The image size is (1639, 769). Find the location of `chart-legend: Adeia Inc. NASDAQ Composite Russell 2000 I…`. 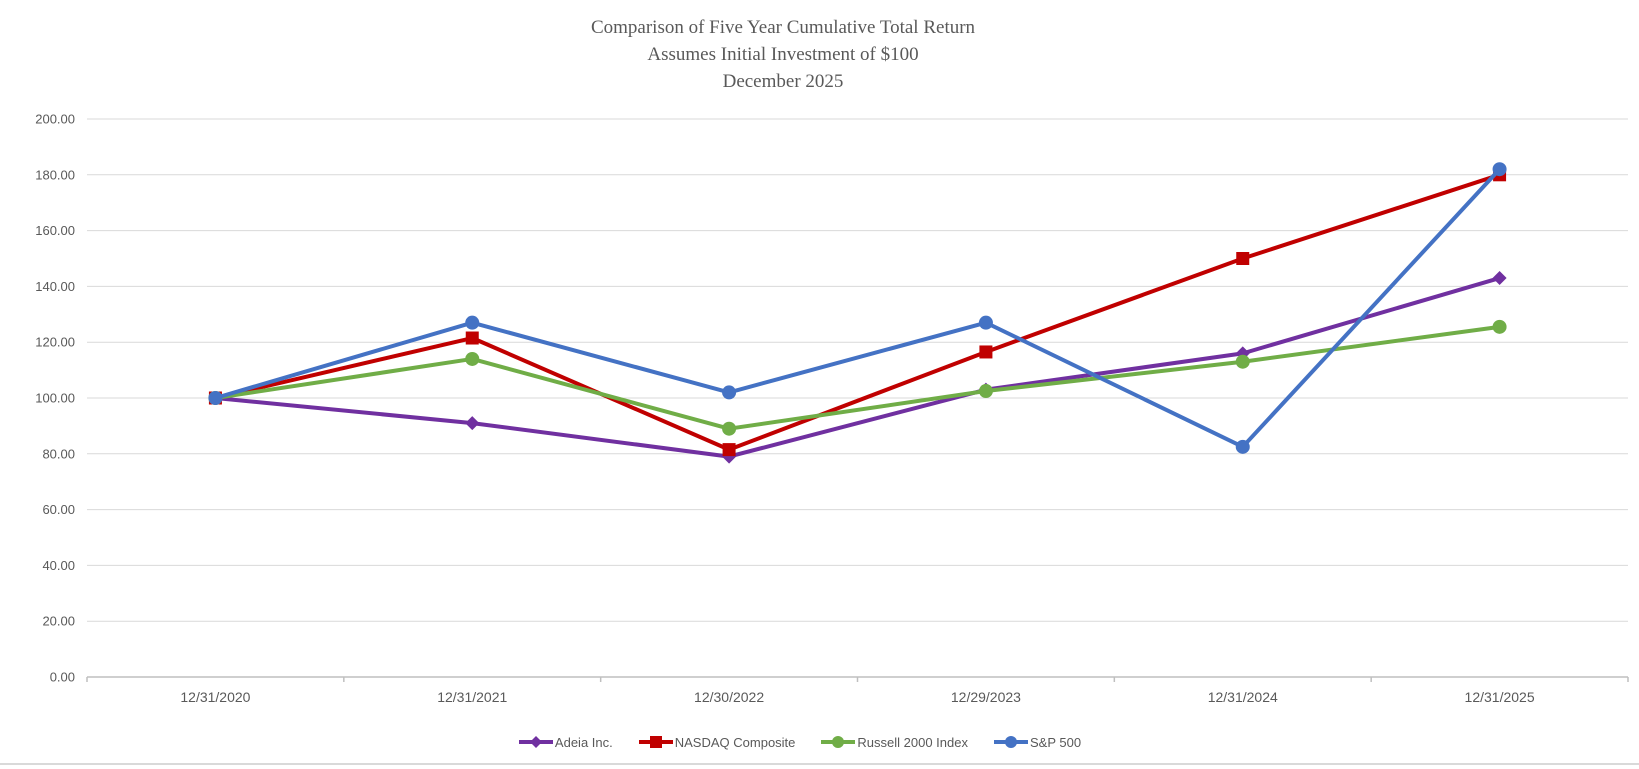

chart-legend: Adeia Inc. NASDAQ Composite Russell 2000 I… is located at coordinates (800, 742).